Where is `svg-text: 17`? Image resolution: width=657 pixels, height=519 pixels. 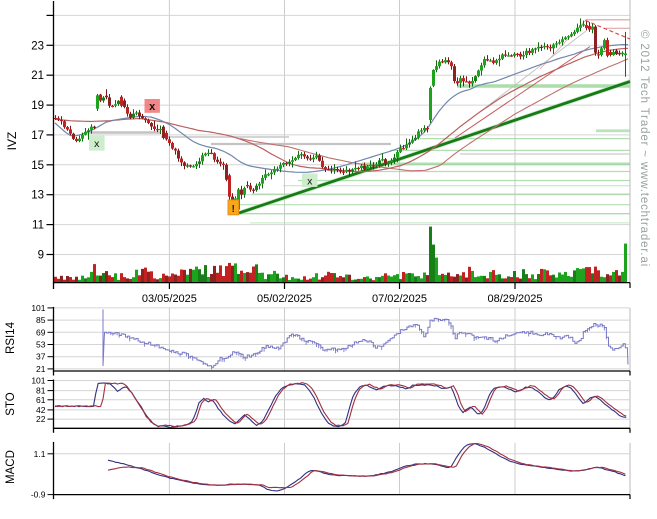 svg-text: 17 is located at coordinates (37, 136).